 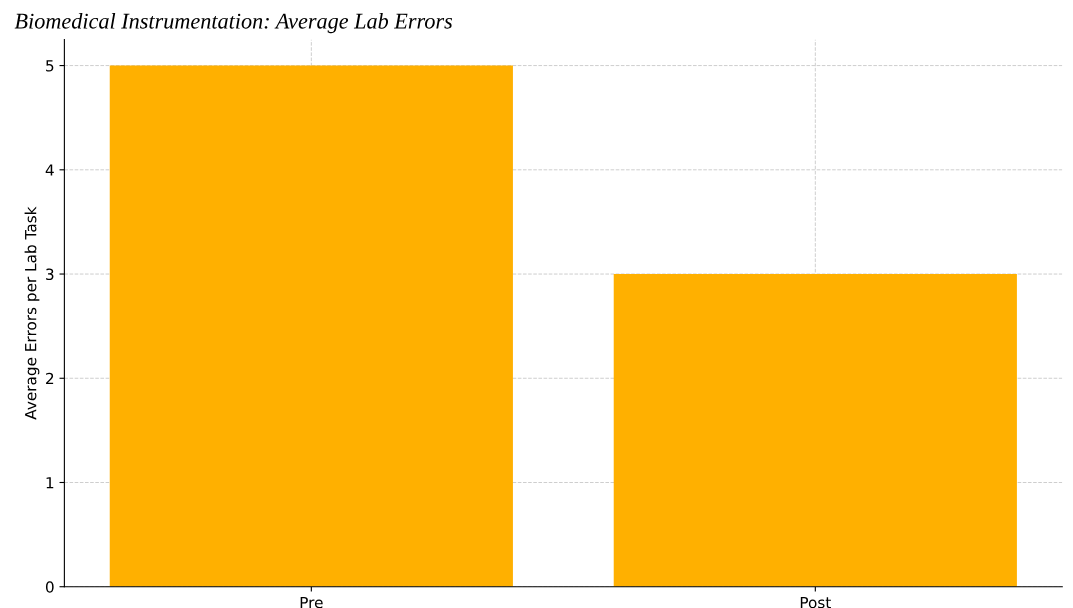 I want to click on x-tick-label: Pre, so click(x=311, y=602).